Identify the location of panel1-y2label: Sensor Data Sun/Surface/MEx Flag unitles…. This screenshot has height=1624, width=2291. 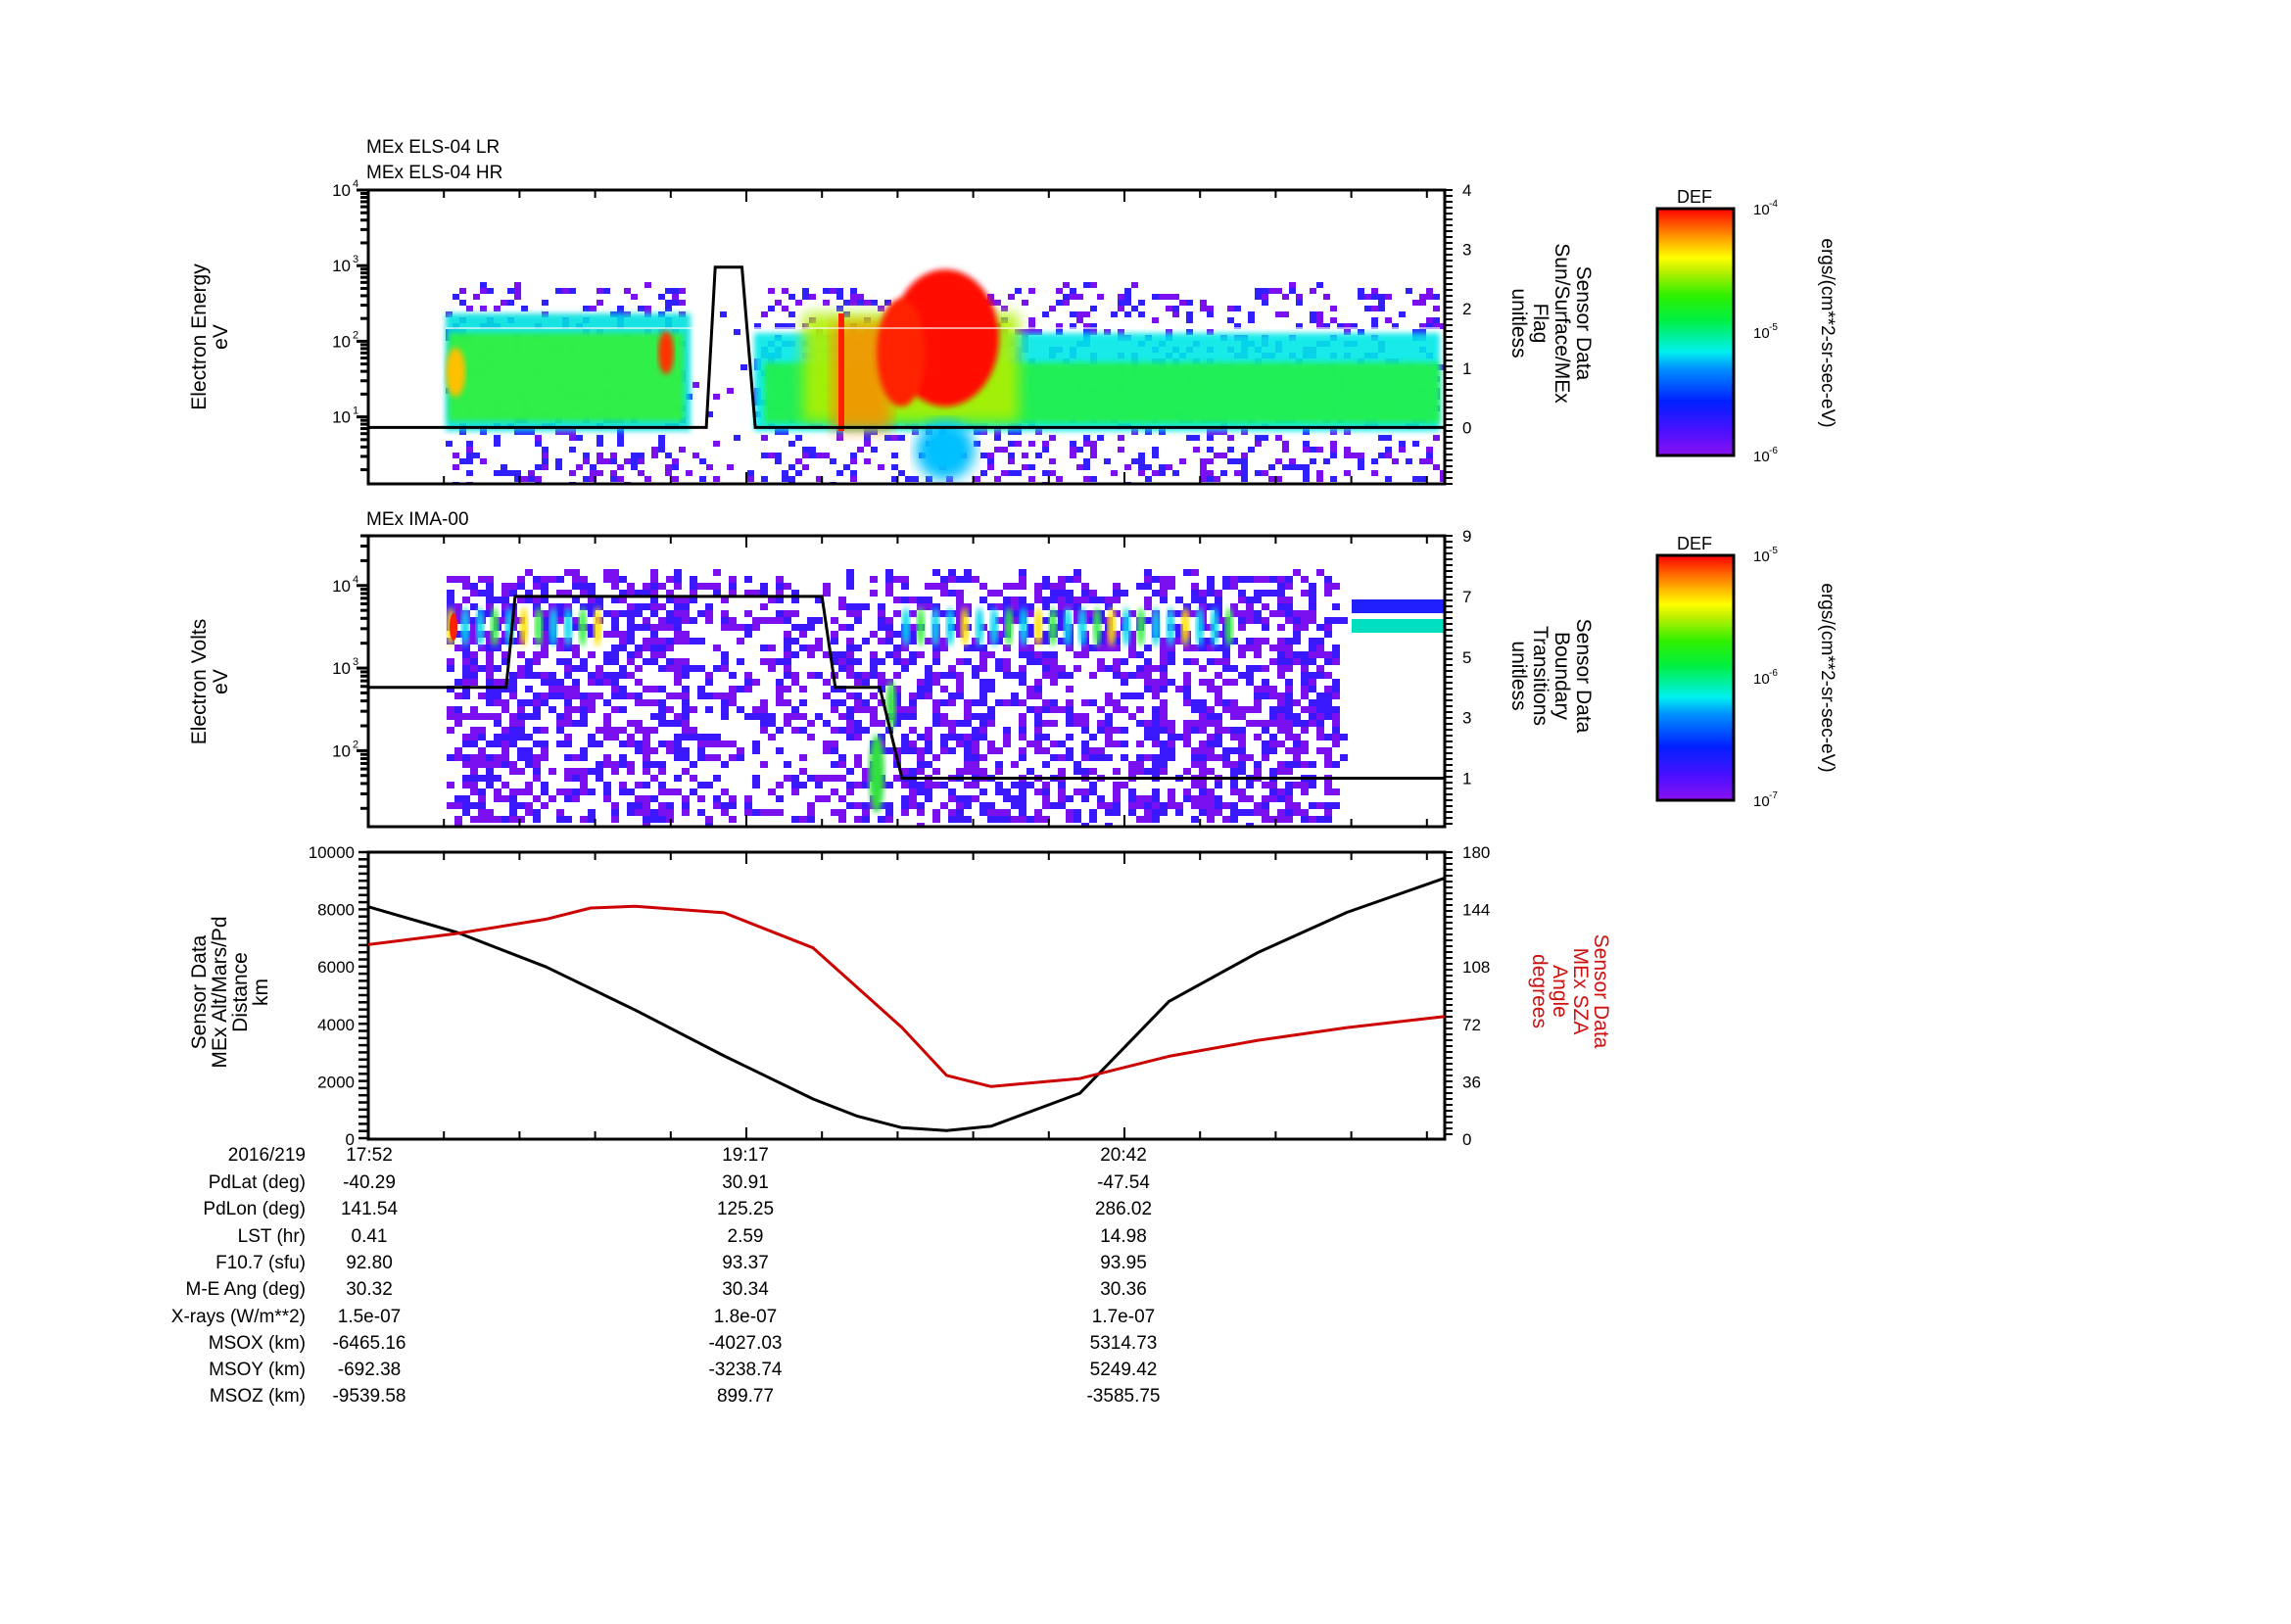
(1551, 324).